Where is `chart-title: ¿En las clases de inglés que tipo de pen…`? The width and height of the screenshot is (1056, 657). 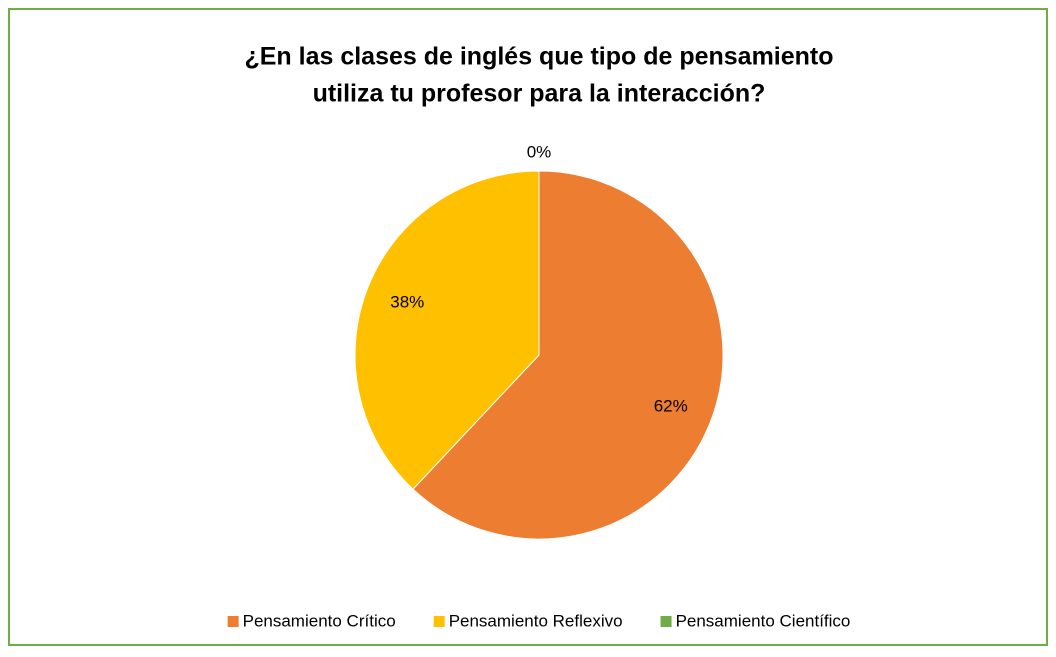
chart-title: ¿En las clases de inglés que tipo de pen… is located at coordinates (538, 57).